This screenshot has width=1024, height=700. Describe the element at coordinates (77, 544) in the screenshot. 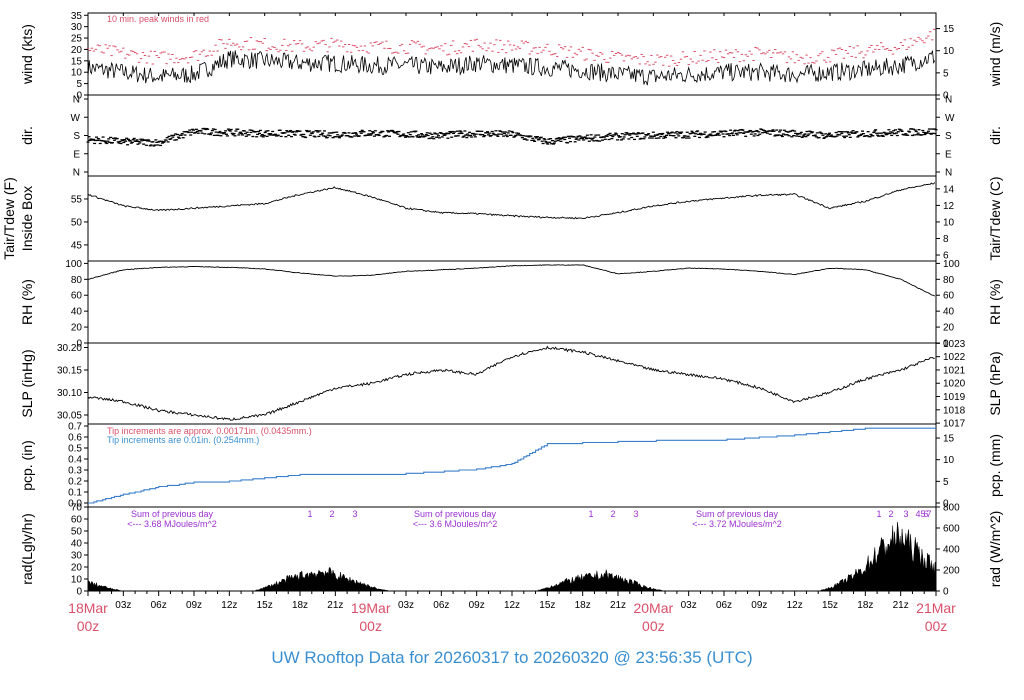

I see `rad-left-ticklabel-4: 40` at that location.